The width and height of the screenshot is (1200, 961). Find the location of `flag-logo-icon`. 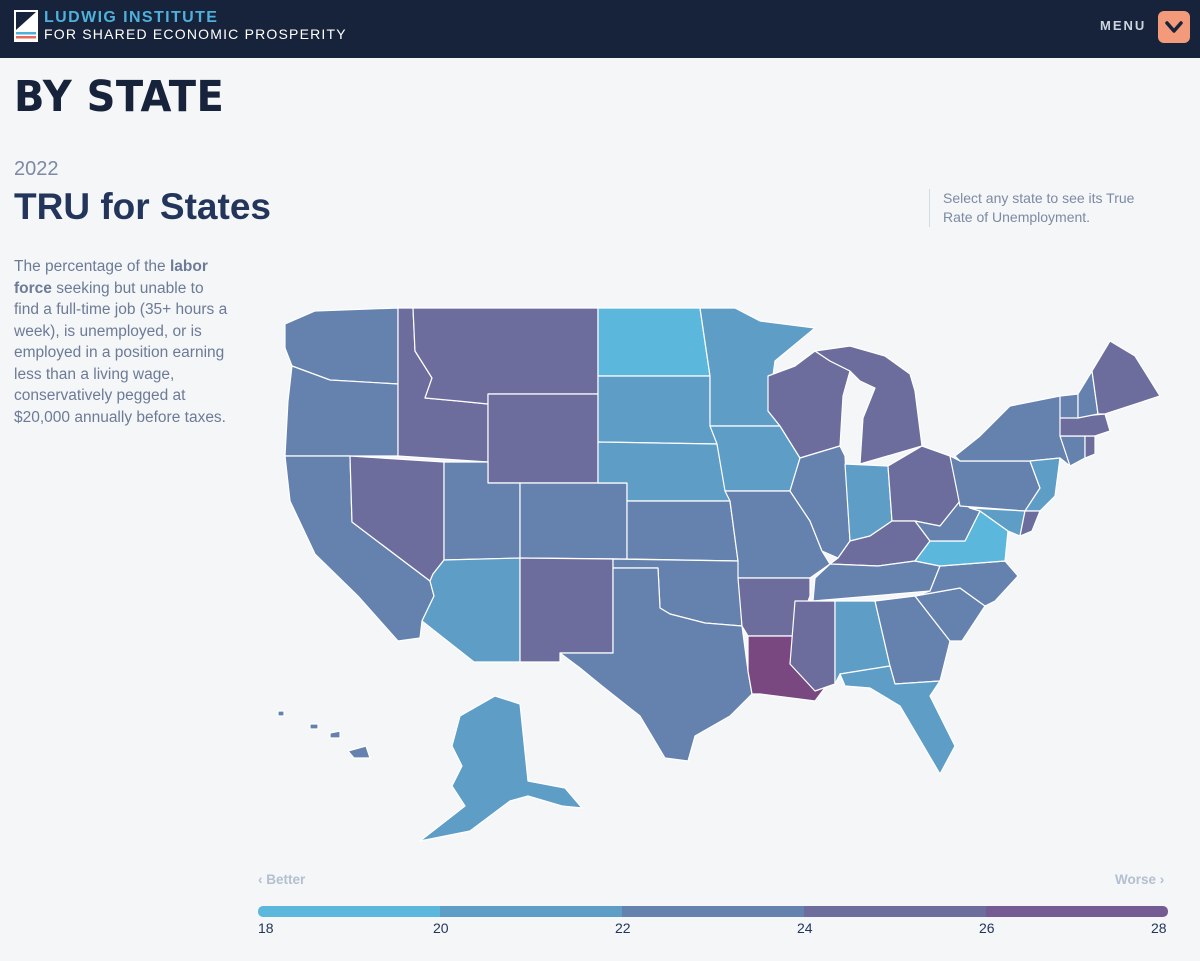

flag-logo-icon is located at coordinates (26, 26).